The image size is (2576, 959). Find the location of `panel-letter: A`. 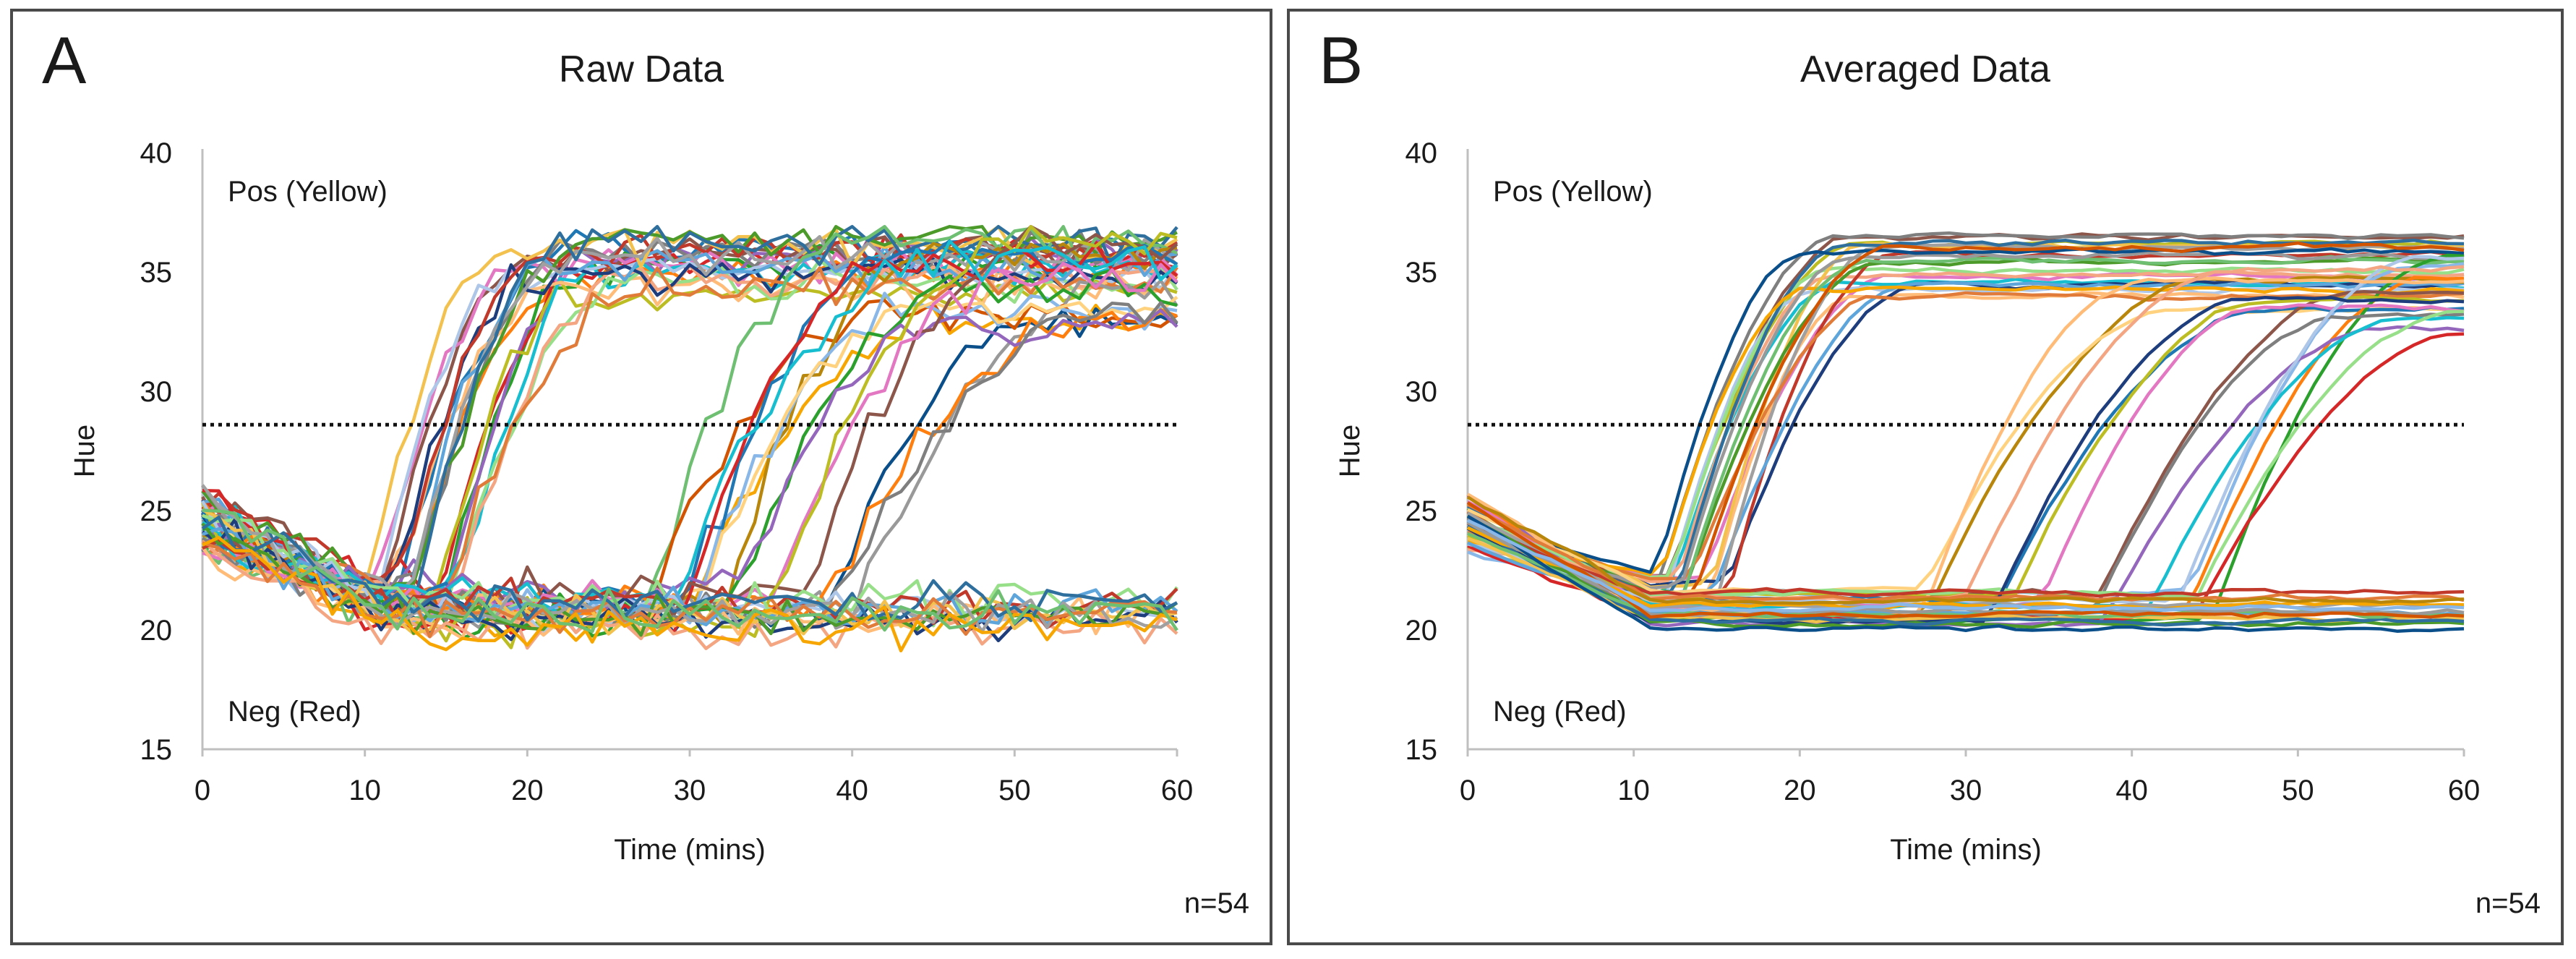

panel-letter: A is located at coordinates (64, 61).